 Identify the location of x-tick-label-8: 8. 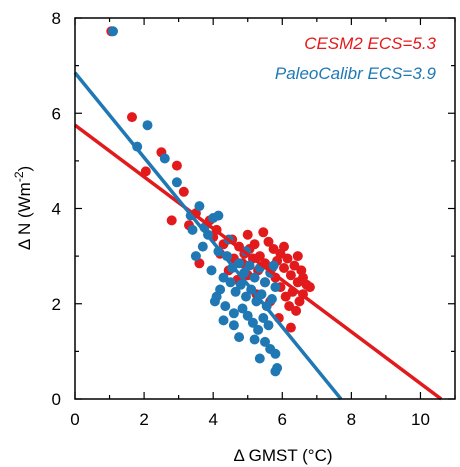
(351, 419).